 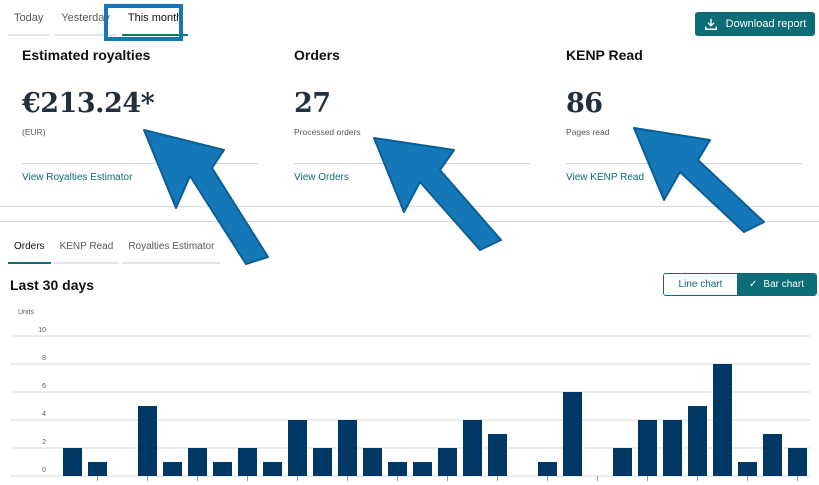 I want to click on view-royalties-estimator-link: View Royalties Estimator, so click(x=77, y=177).